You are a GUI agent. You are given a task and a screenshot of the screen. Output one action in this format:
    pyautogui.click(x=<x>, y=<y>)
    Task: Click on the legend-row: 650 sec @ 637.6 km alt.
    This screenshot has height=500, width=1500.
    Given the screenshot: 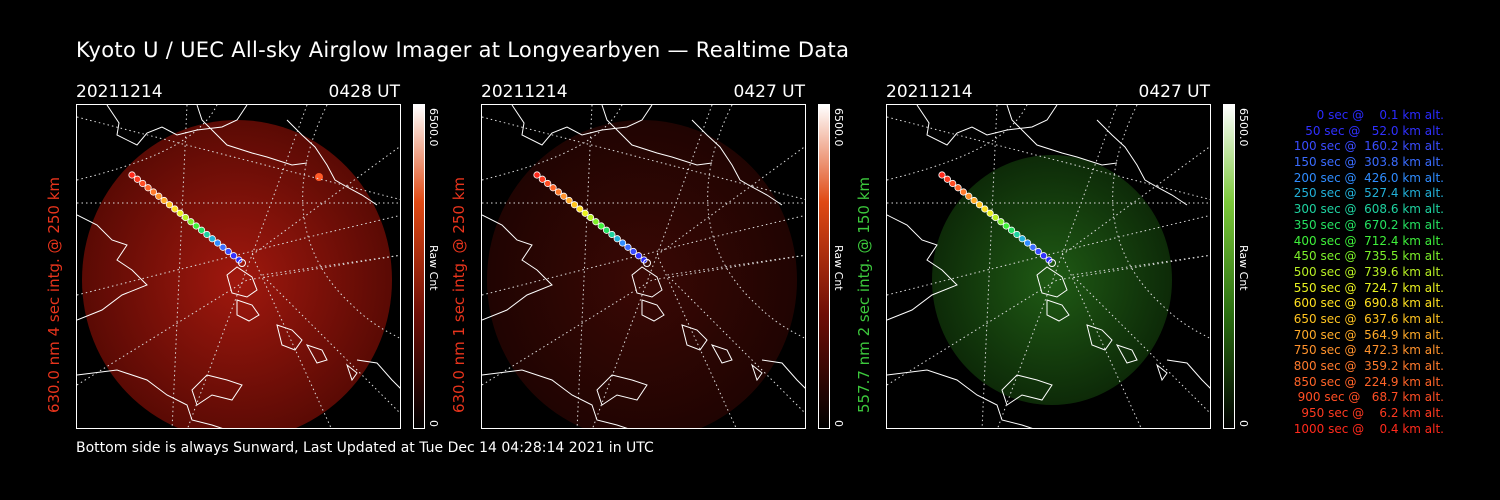 What is the action you would take?
    pyautogui.click(x=1366, y=318)
    